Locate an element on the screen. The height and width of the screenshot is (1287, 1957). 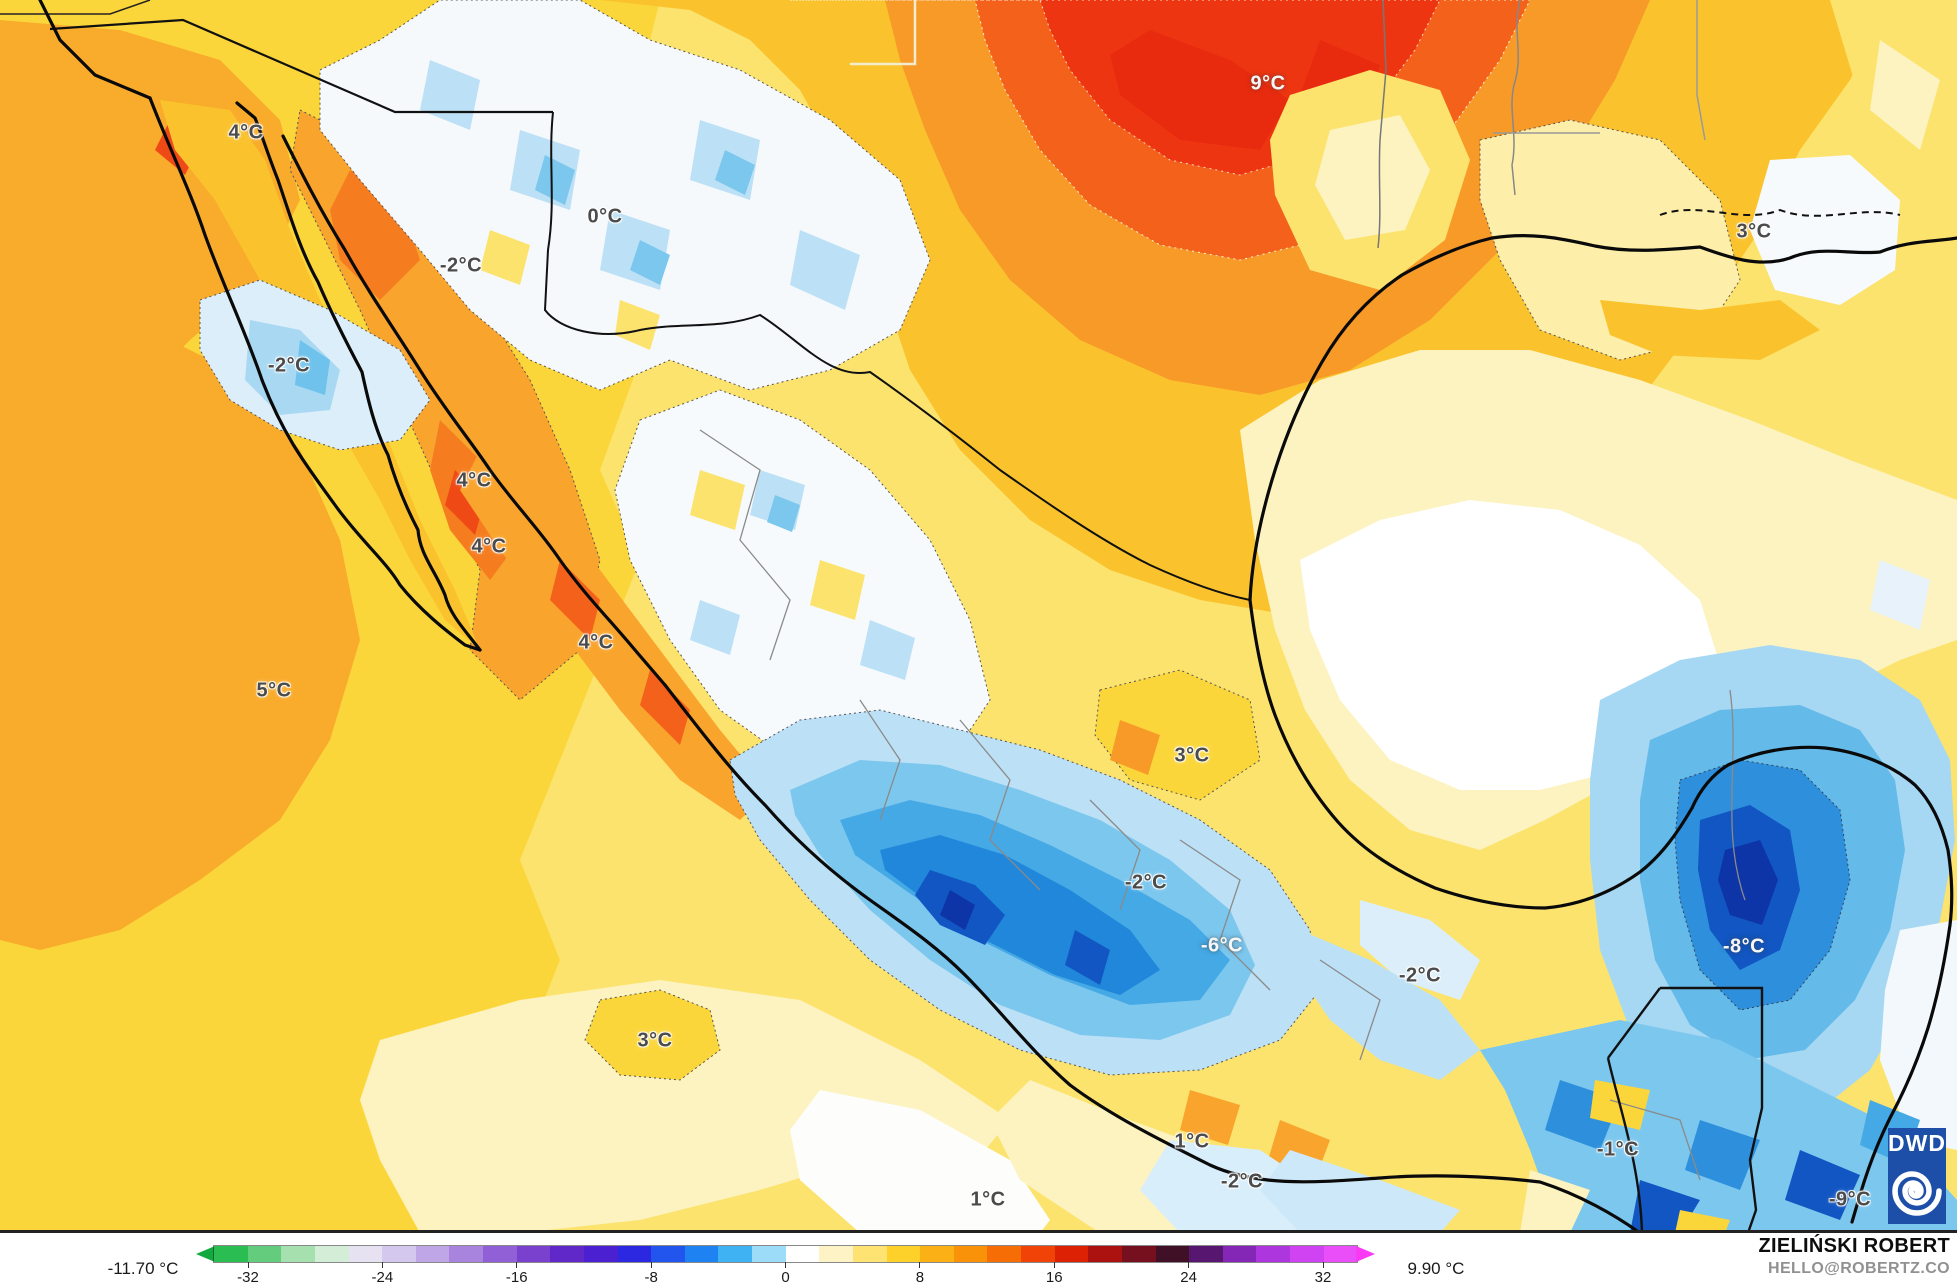
colorbar-max-label: 9.90 °C is located at coordinates (1436, 1268).